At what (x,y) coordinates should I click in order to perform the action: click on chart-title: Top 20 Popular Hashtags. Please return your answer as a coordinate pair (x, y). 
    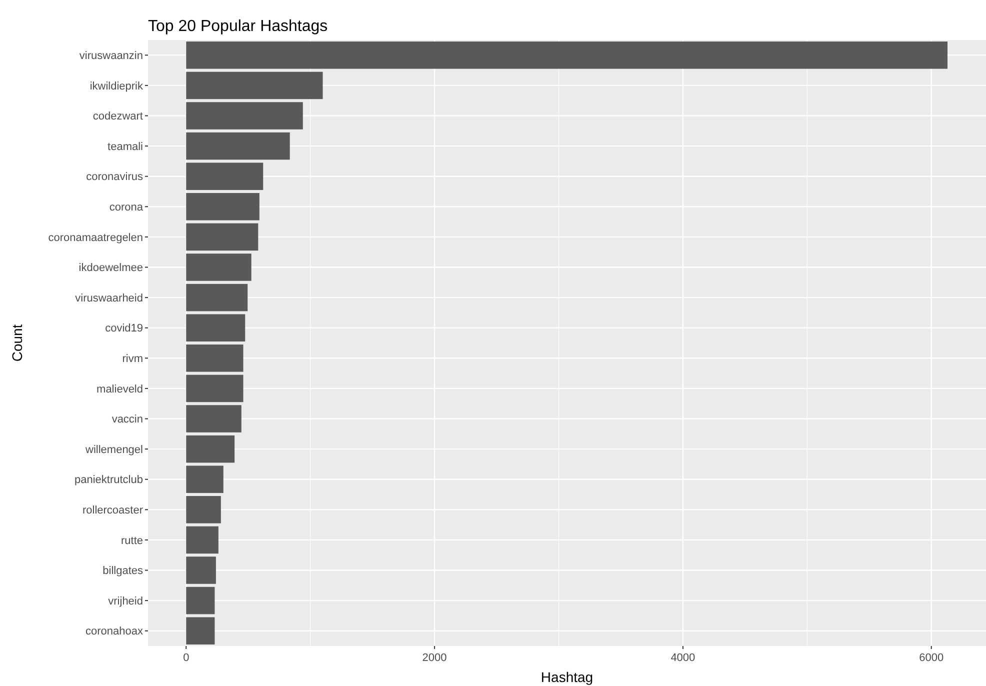
    Looking at the image, I should click on (238, 26).